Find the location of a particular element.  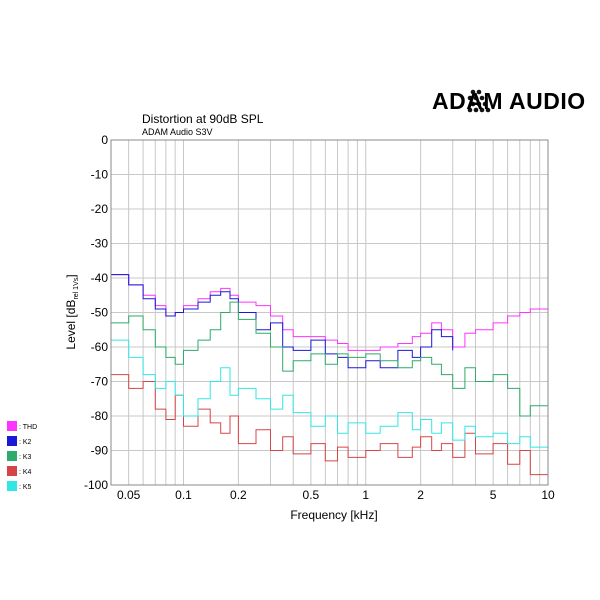

y-axis-label-sub: rel 1Vs is located at coordinates (76, 288).